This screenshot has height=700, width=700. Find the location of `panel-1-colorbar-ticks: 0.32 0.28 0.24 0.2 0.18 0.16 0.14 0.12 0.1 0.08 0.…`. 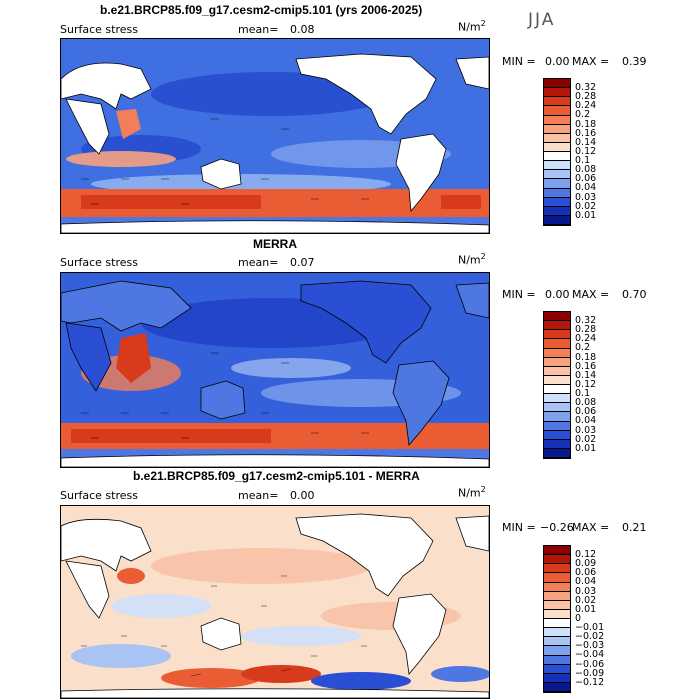

panel-1-colorbar-ticks: 0.32 0.28 0.24 0.2 0.18 0.16 0.14 0.12 0.1 0.08 0.… is located at coordinates (585, 151).